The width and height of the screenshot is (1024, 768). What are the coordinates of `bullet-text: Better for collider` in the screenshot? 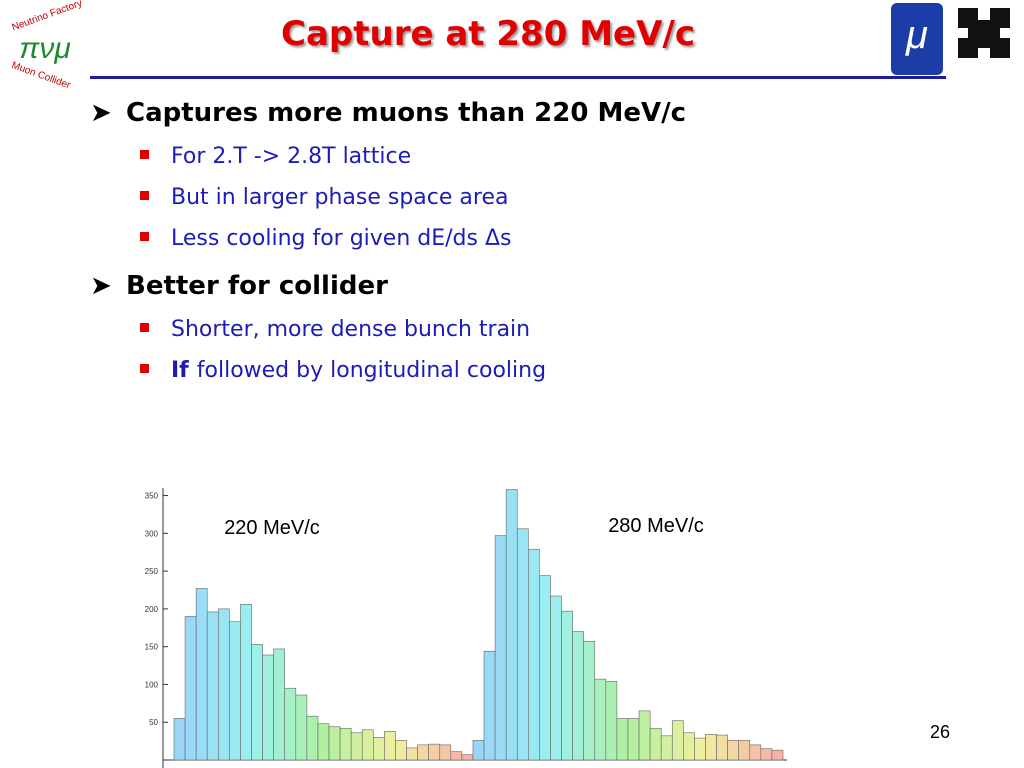 It's located at (257, 286).